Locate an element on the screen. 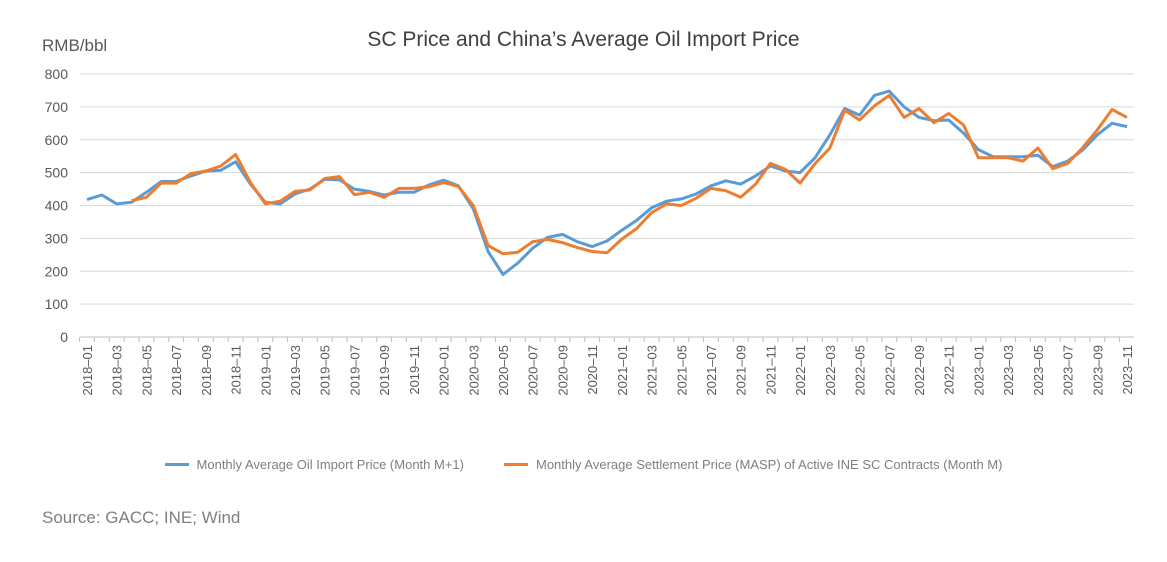  x-tick-label: 2022–01 is located at coordinates (800, 370).